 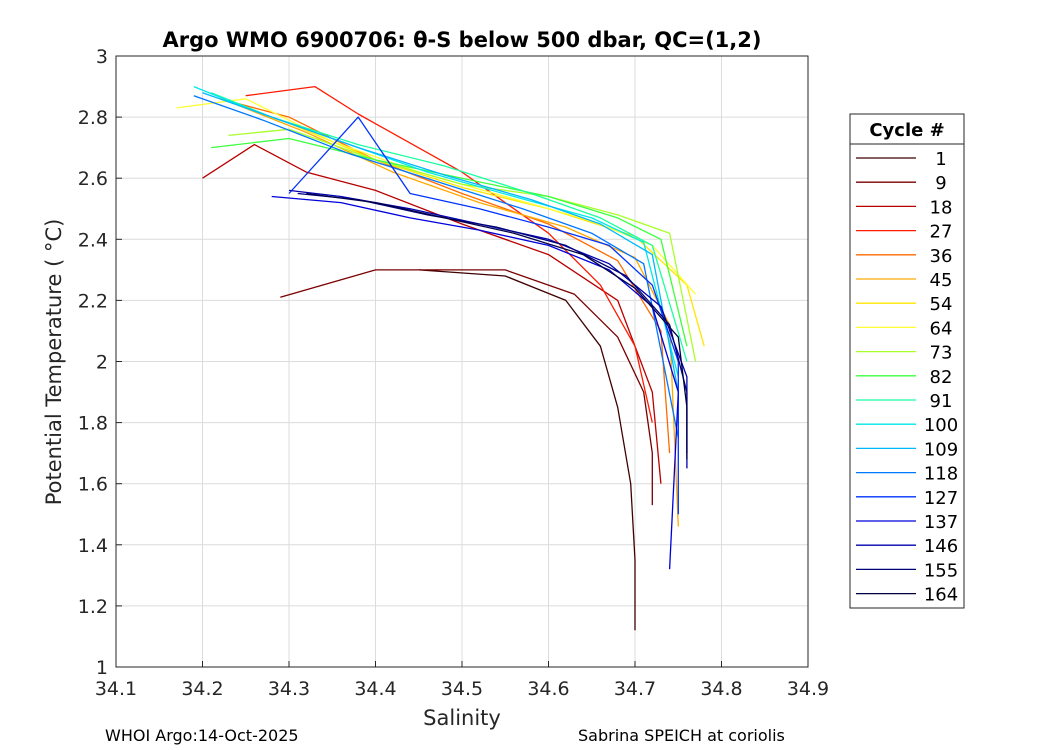 What do you see at coordinates (941, 232) in the screenshot?
I see `legend-label-27: 27` at bounding box center [941, 232].